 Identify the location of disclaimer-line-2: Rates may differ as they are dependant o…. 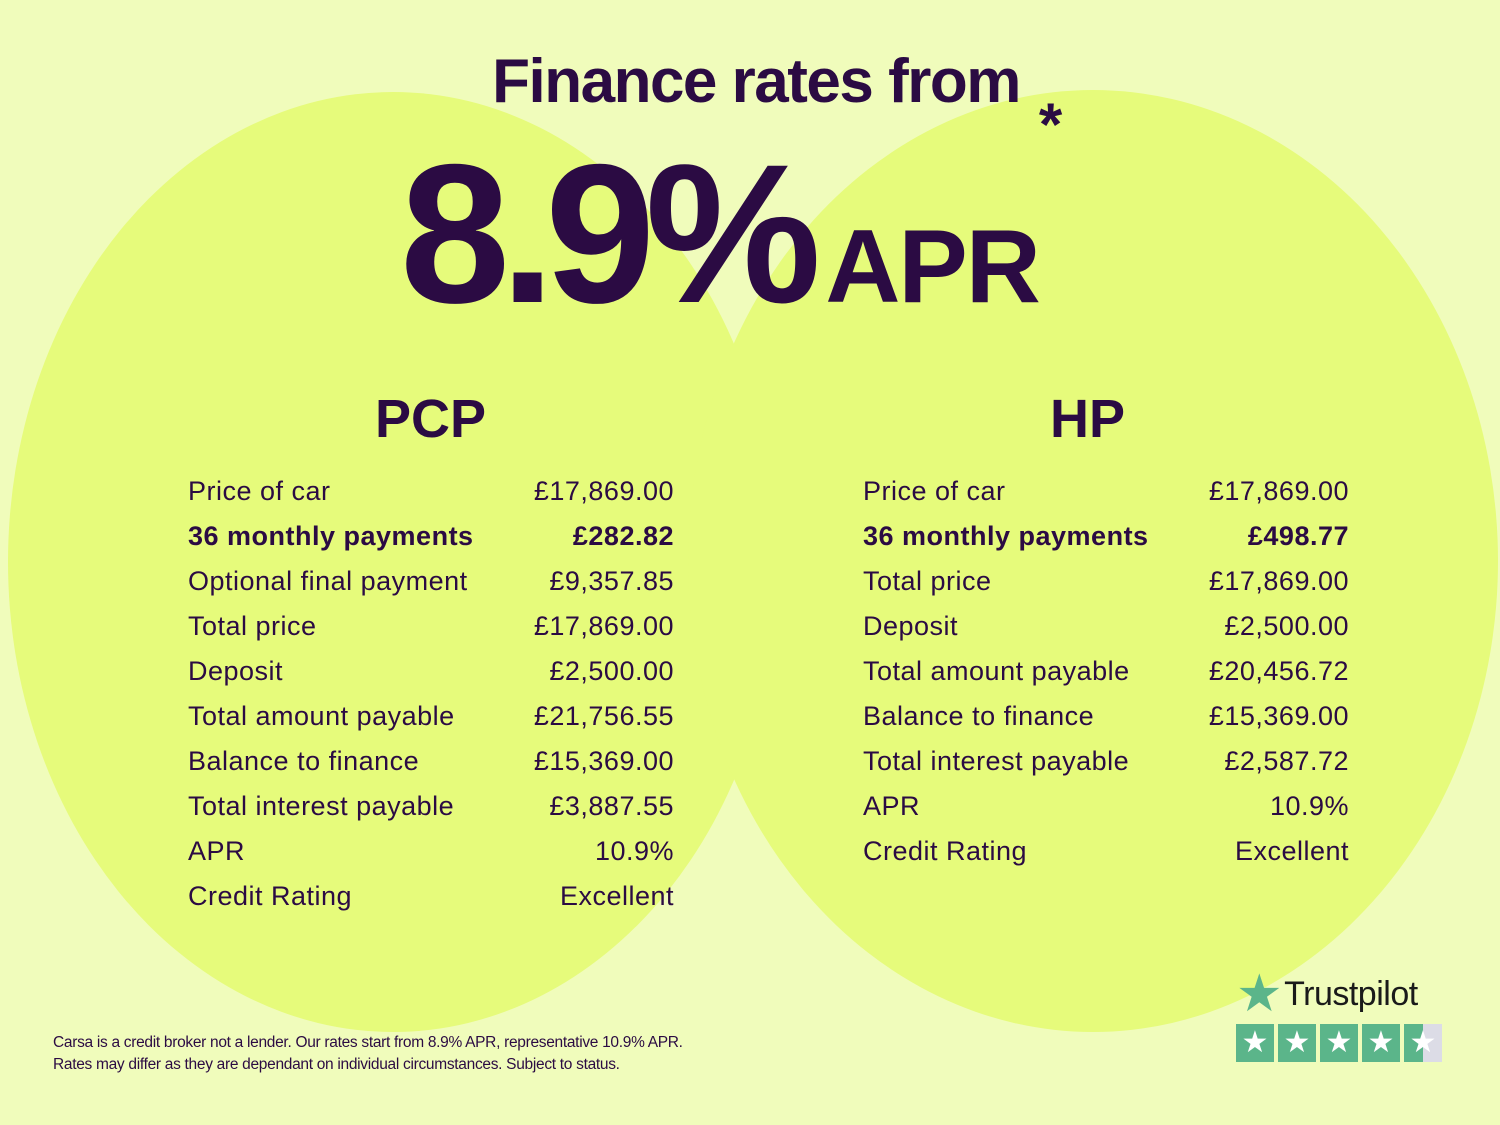
(336, 1064).